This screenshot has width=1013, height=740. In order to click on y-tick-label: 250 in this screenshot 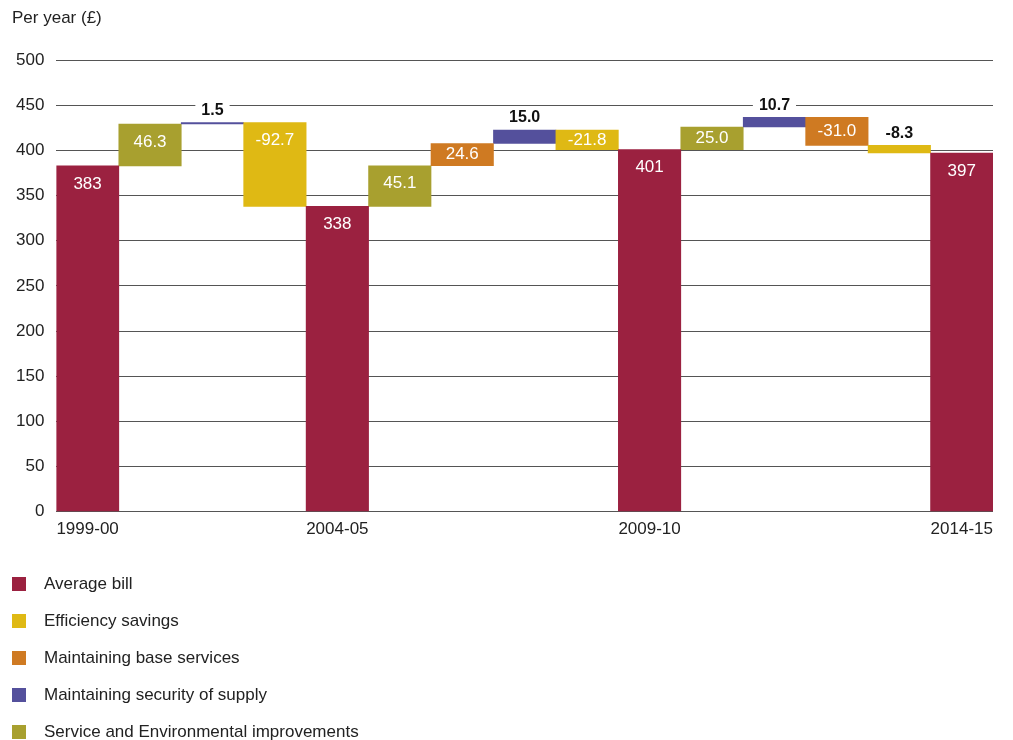, I will do `click(30, 285)`.